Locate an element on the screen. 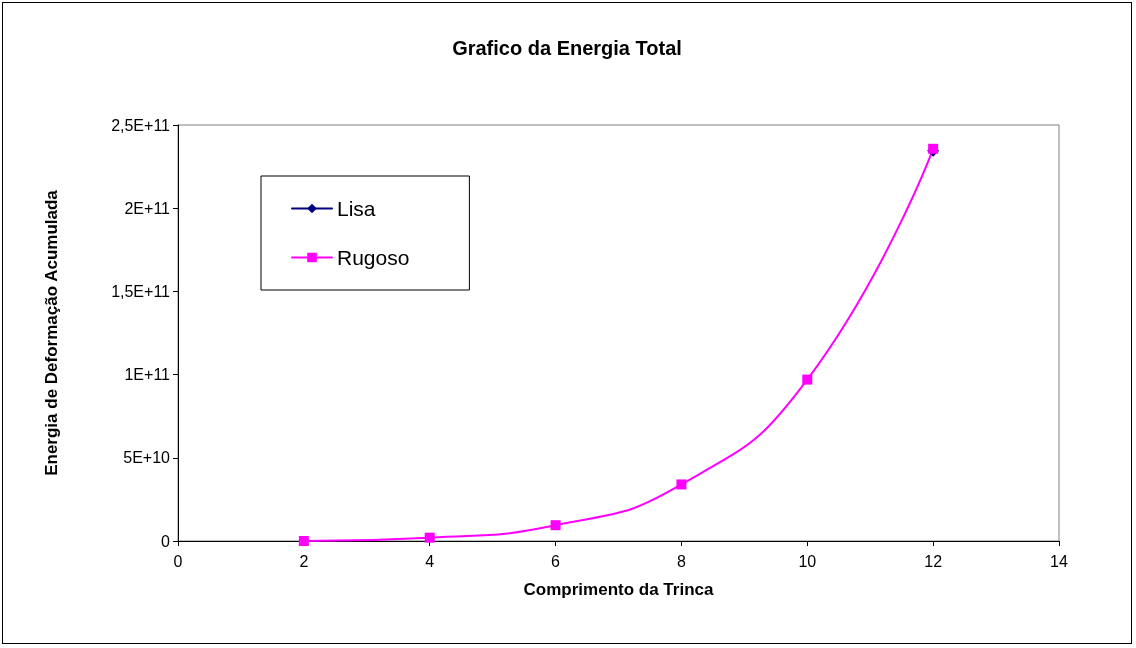  x-tick-label: 14 is located at coordinates (1059, 561).